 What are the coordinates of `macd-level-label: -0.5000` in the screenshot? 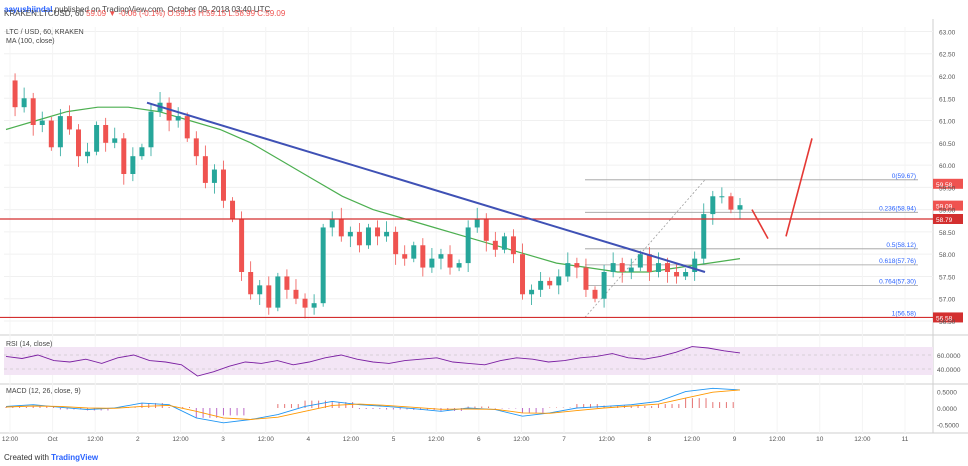 It's located at (948, 425).